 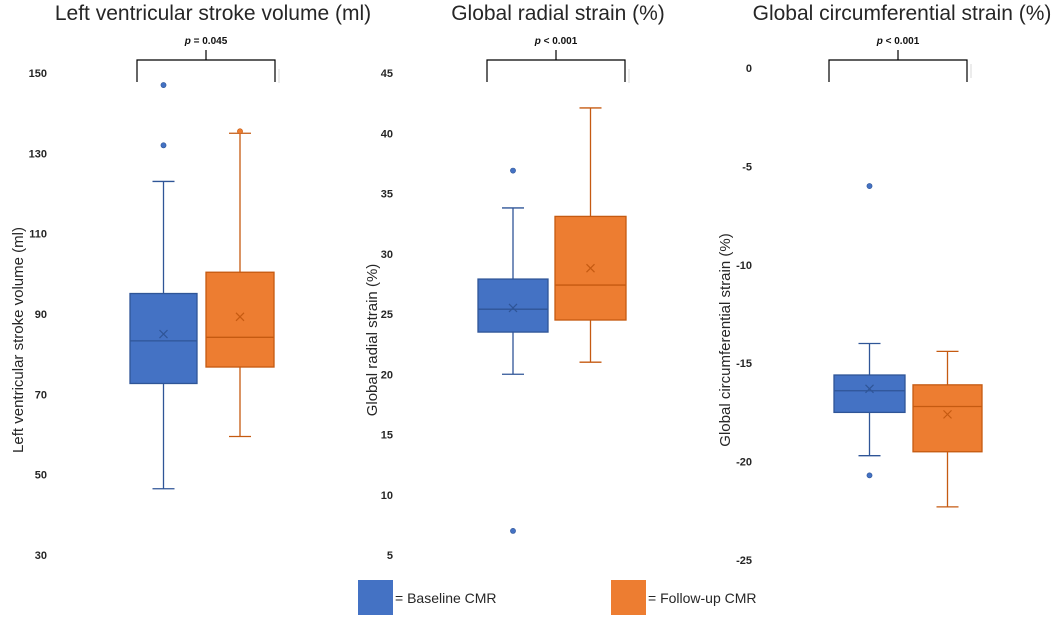 What do you see at coordinates (725, 339) in the screenshot?
I see `y-axis-label: Global circumferential strain (%)` at bounding box center [725, 339].